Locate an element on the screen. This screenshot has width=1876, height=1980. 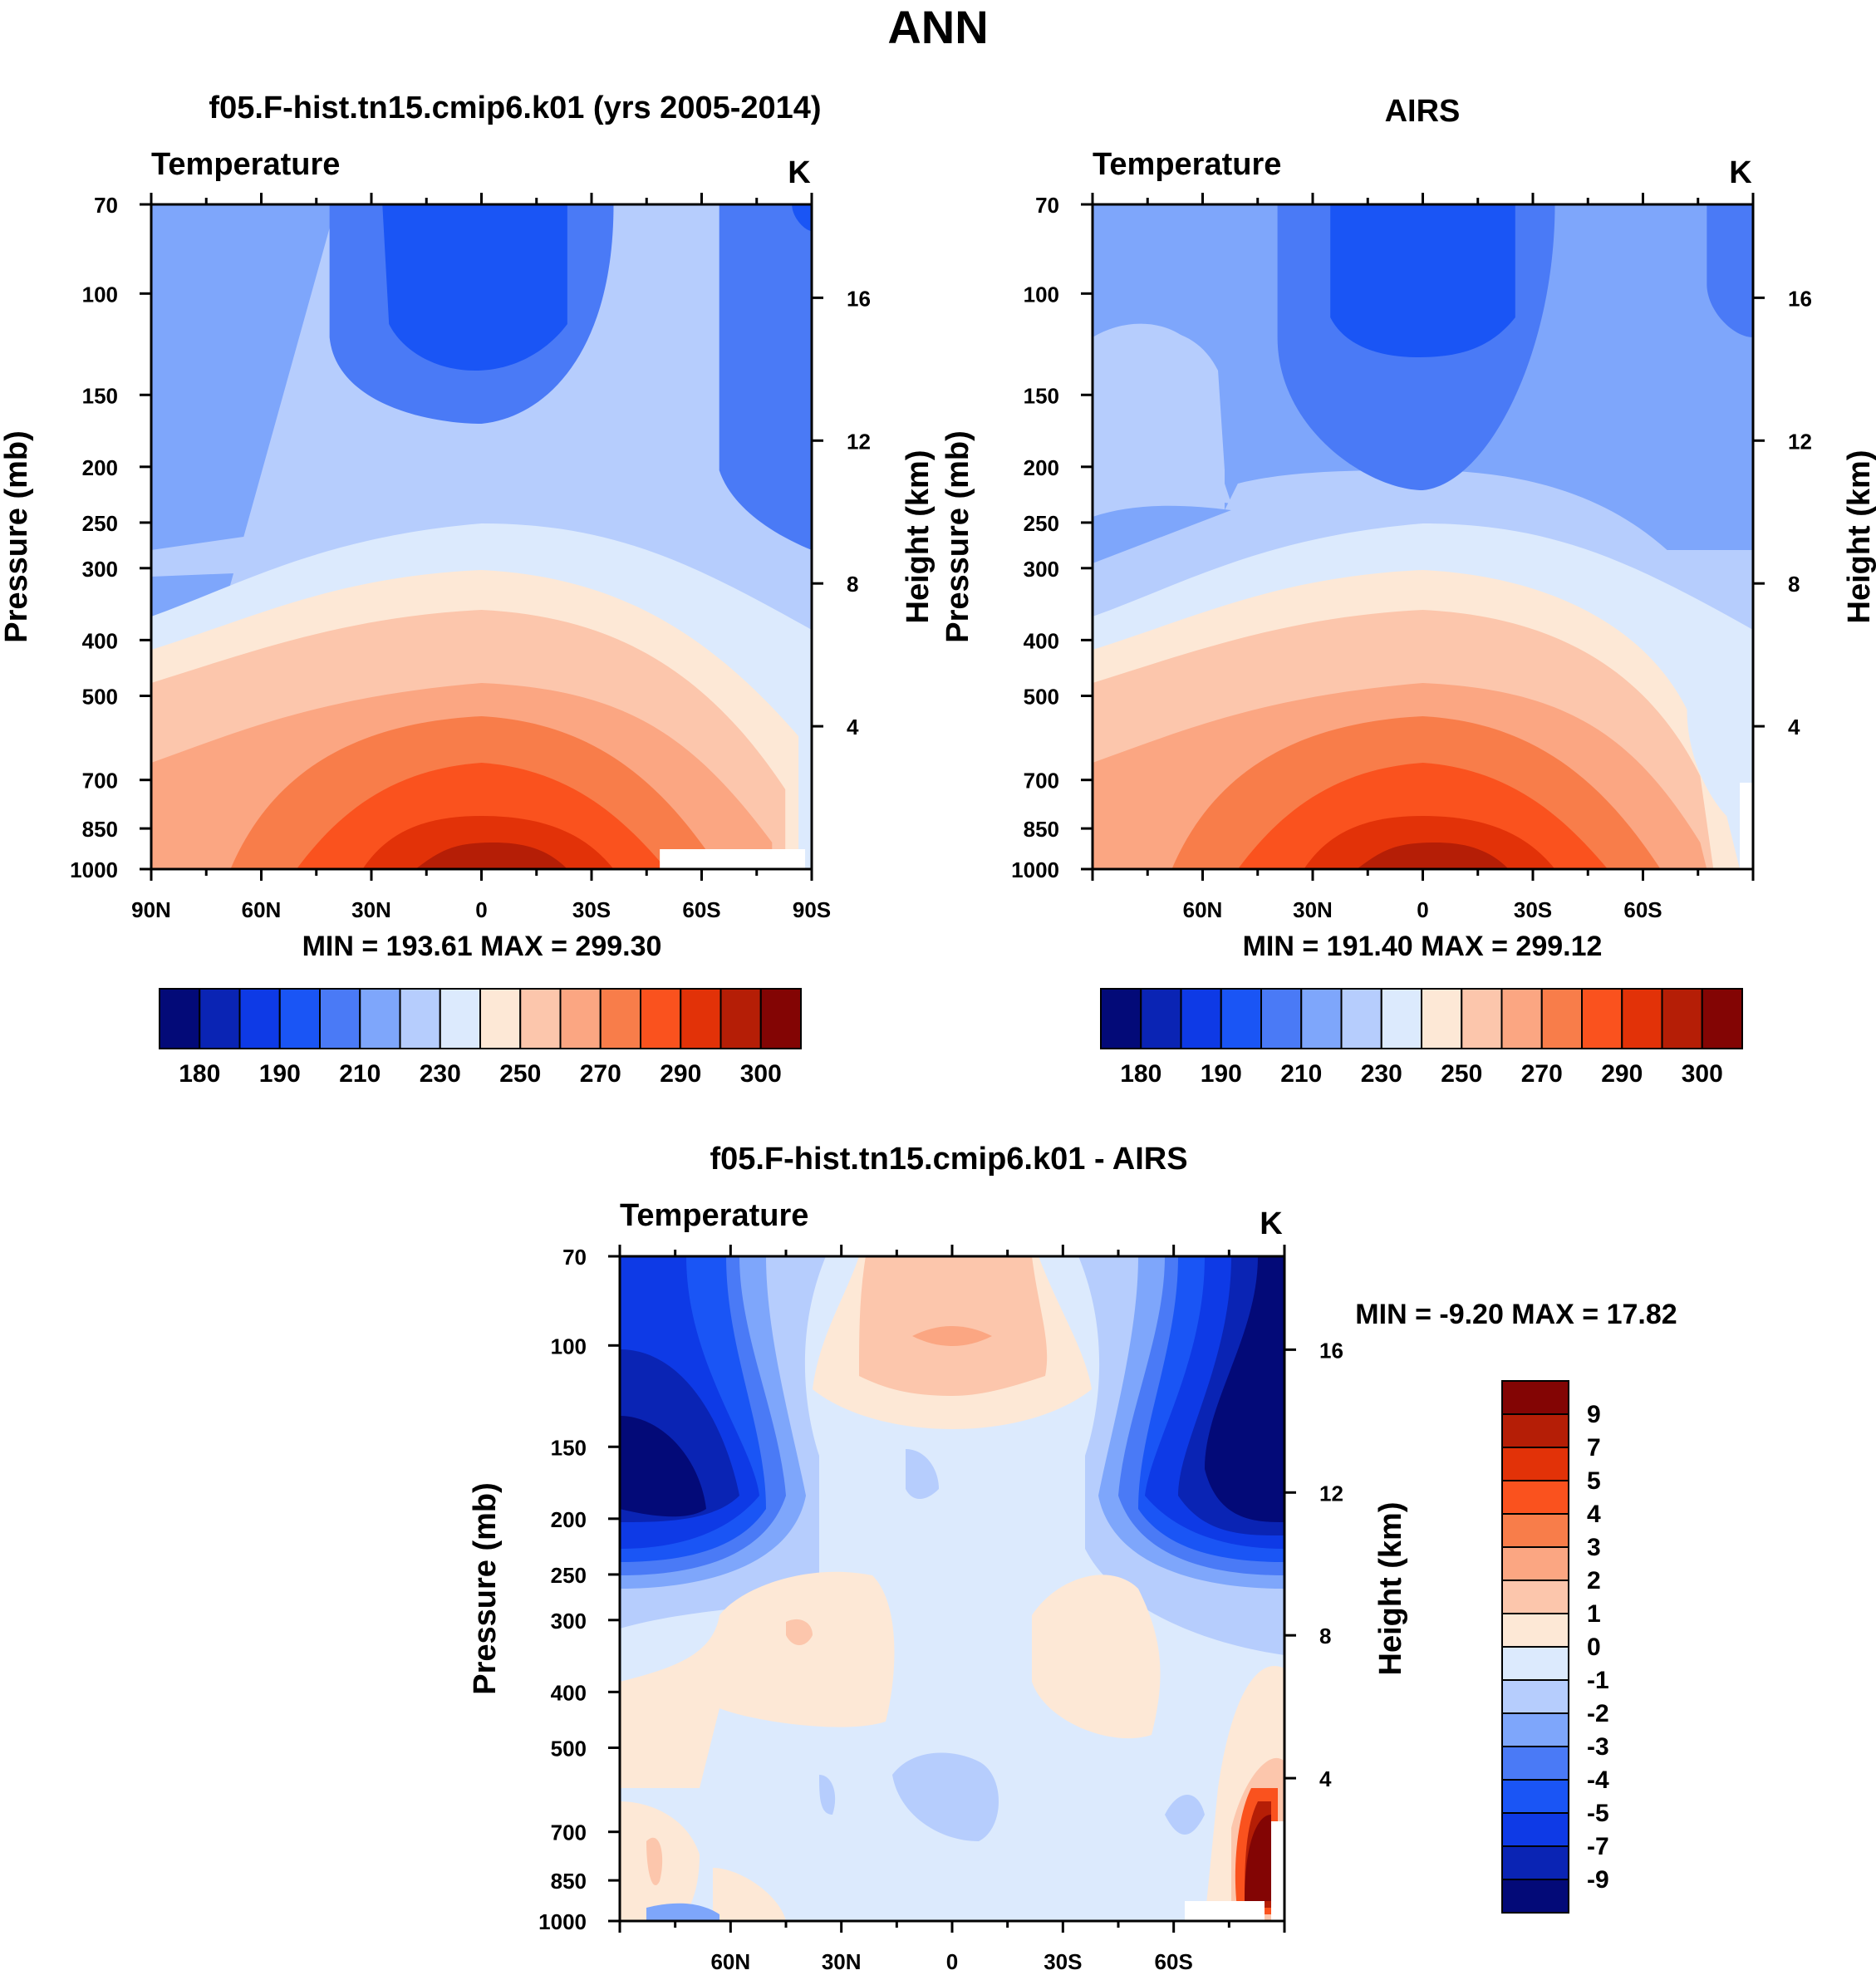
y-tick-label: 1000 is located at coordinates (1035, 869).